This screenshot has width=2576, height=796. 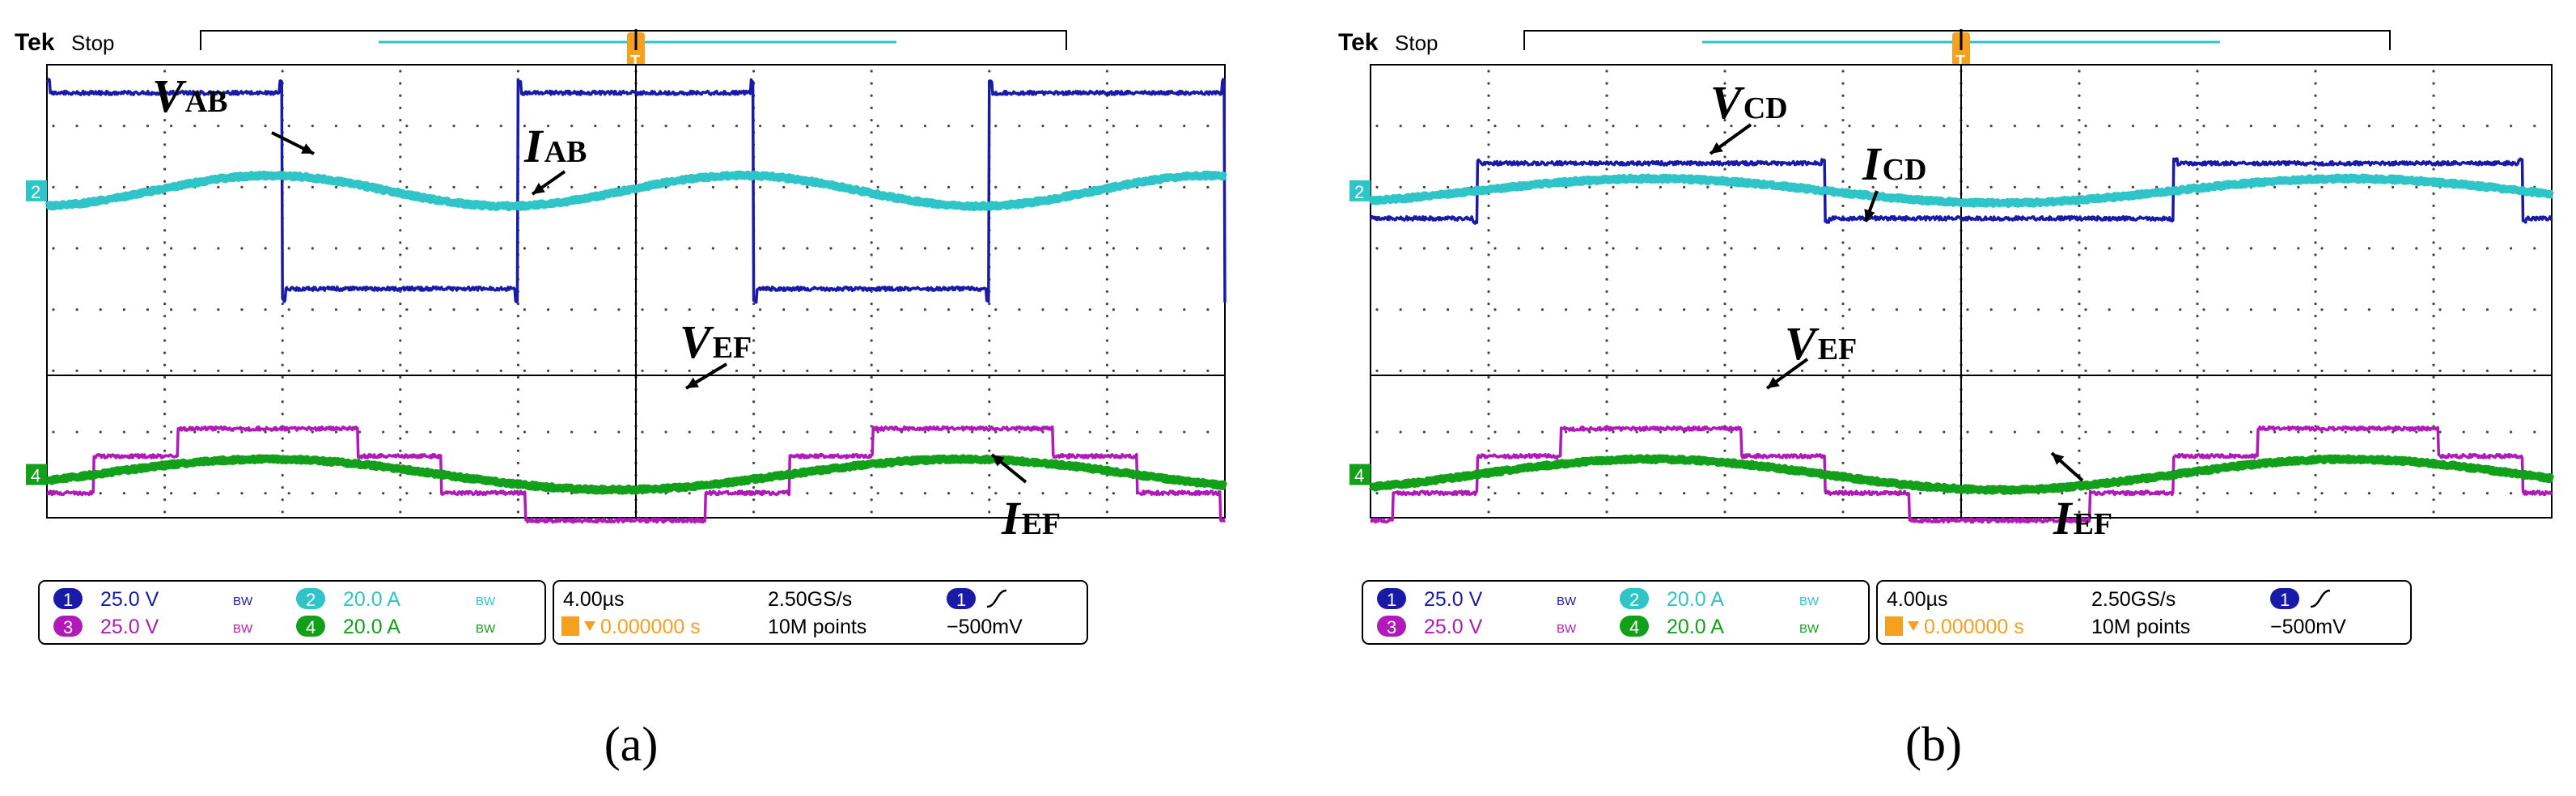 I want to click on panel-caption: (b), so click(x=1933, y=744).